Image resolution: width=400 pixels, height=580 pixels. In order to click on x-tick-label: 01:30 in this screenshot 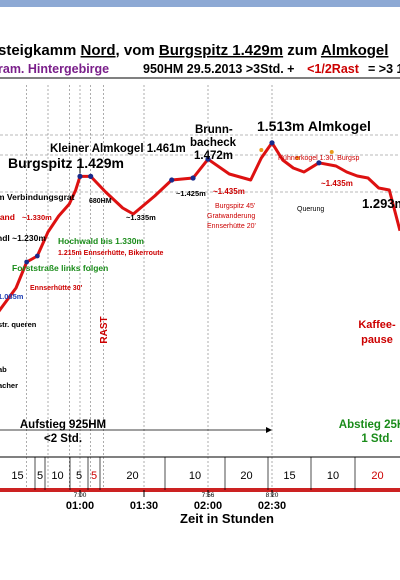, I will do `click(144, 506)`.